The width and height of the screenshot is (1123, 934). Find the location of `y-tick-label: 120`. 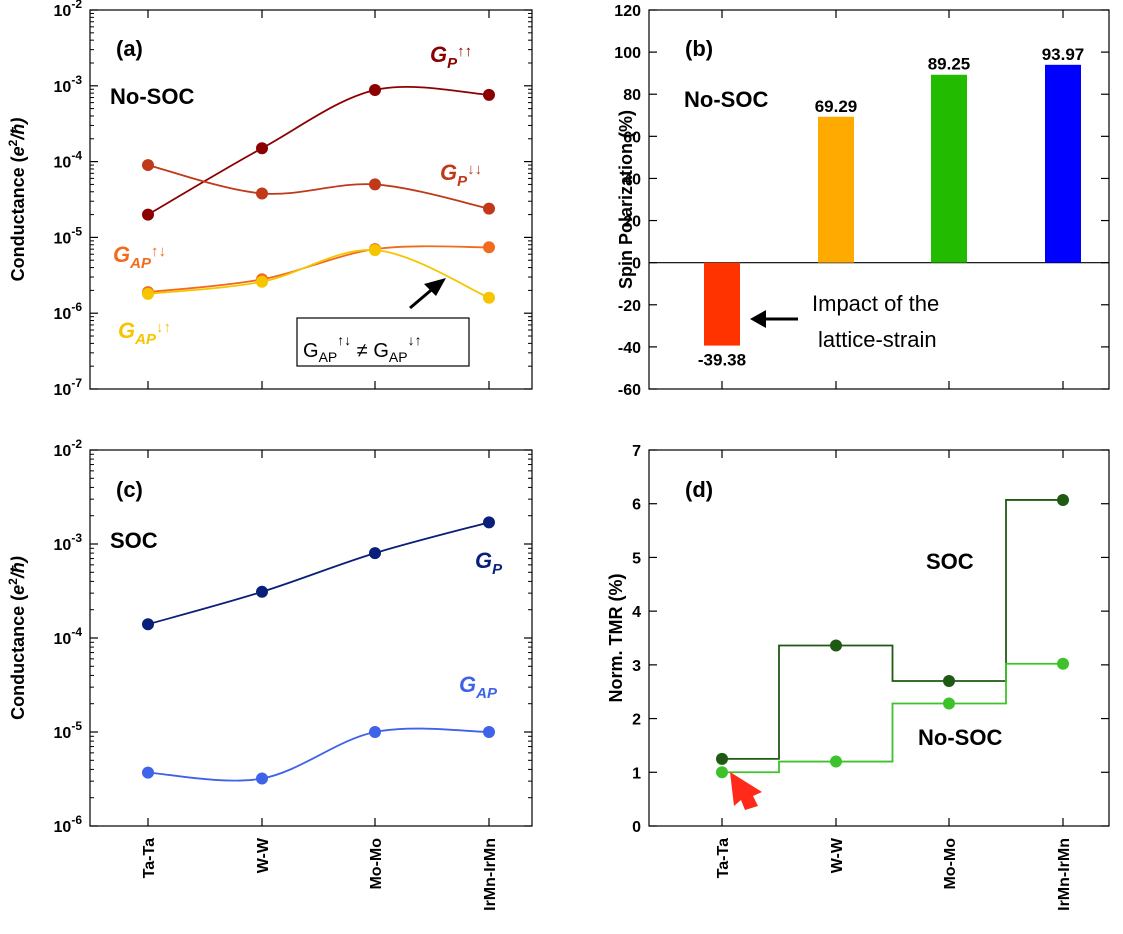

y-tick-label: 120 is located at coordinates (627, 11).